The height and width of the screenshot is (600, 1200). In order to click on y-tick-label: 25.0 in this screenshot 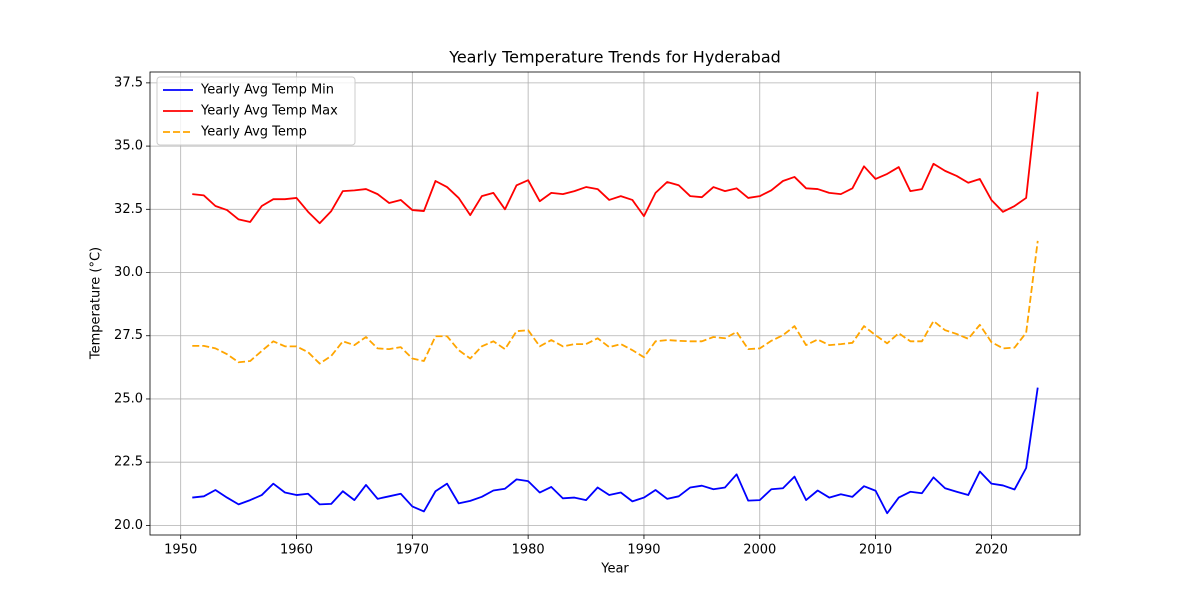, I will do `click(128, 398)`.